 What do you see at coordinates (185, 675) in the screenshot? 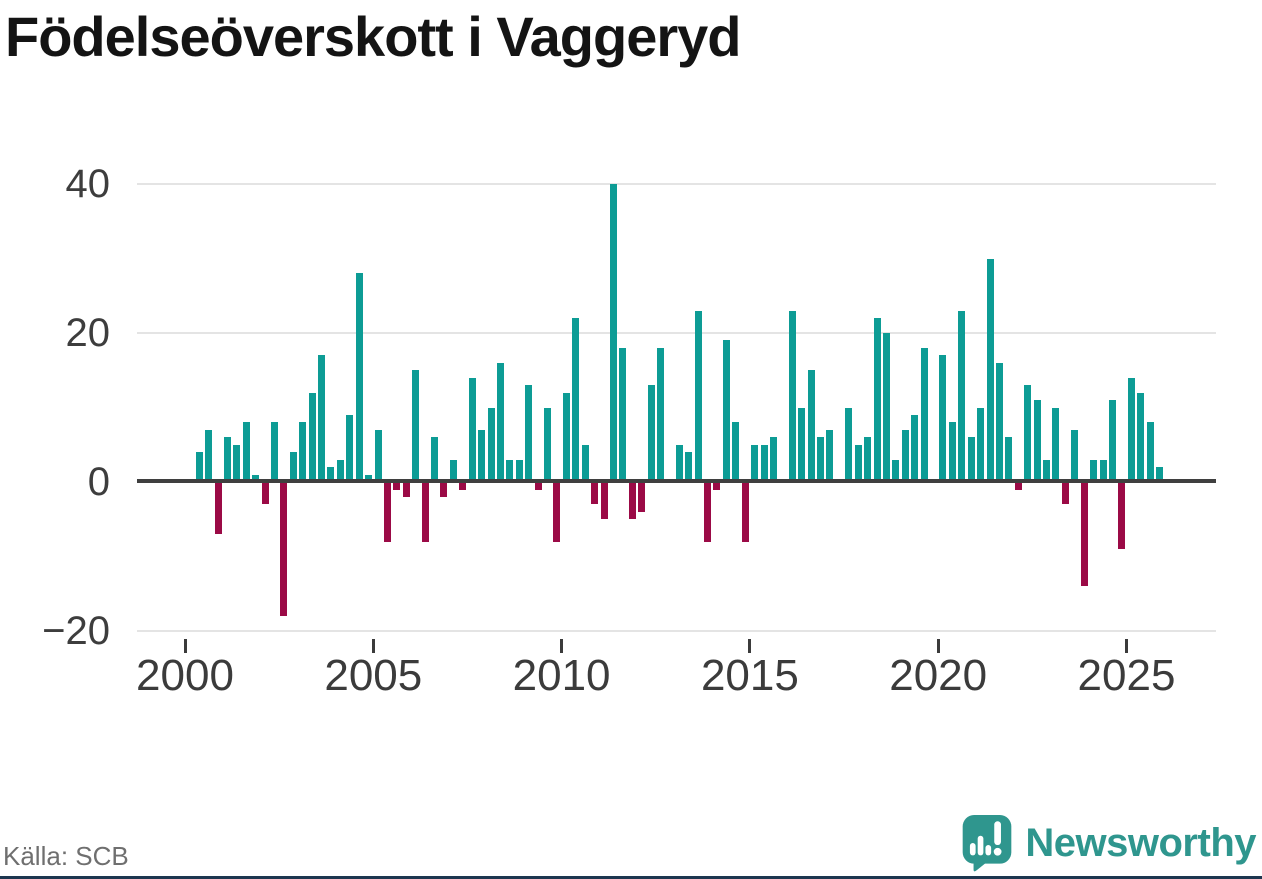
I see `x-tick-label: 2000` at bounding box center [185, 675].